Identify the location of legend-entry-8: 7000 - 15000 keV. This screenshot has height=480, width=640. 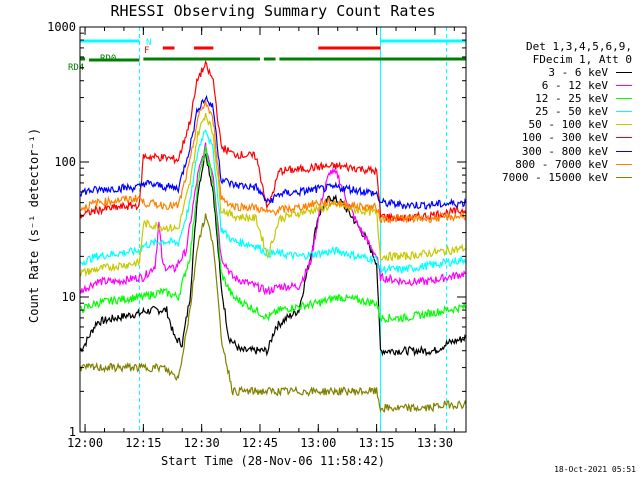
(557, 177).